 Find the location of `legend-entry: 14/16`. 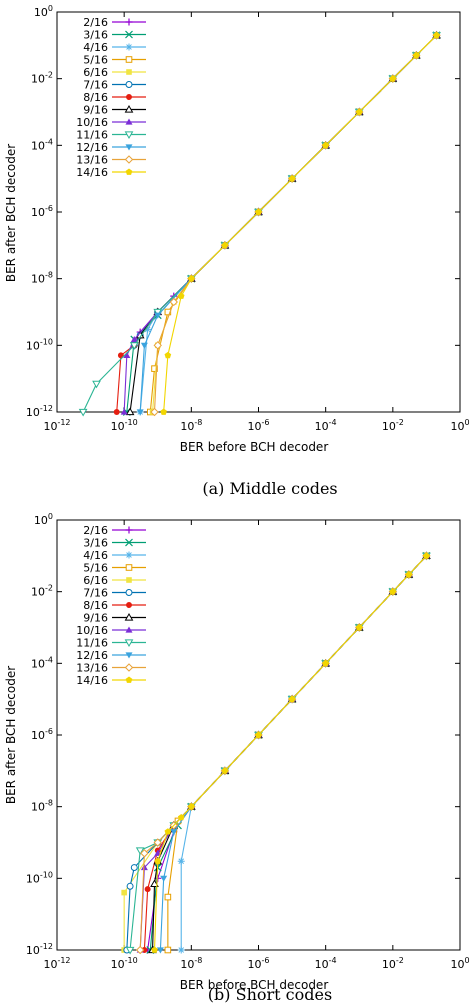

legend-entry: 14/16 is located at coordinates (111, 680).